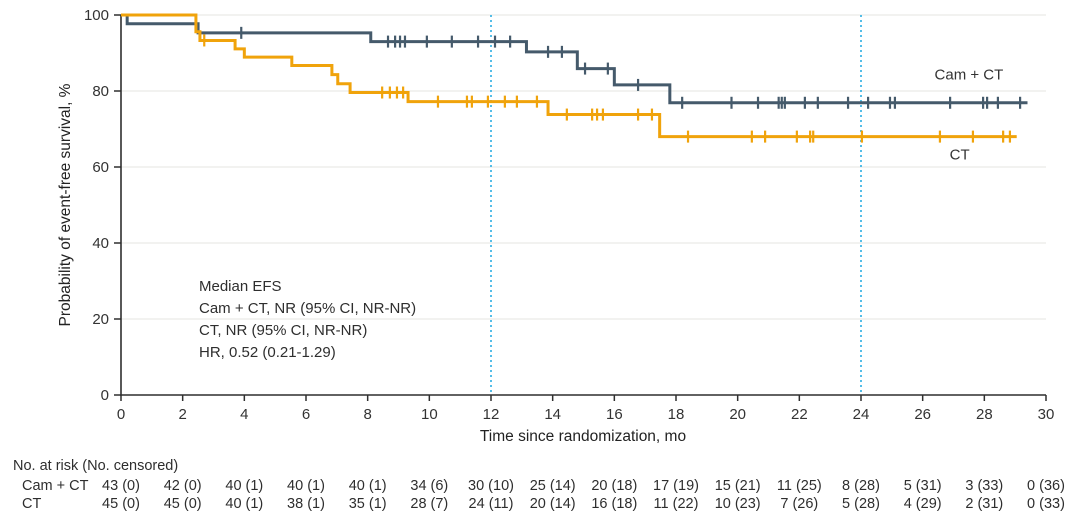  What do you see at coordinates (861, 414) in the screenshot?
I see `x-tick-label: 24` at bounding box center [861, 414].